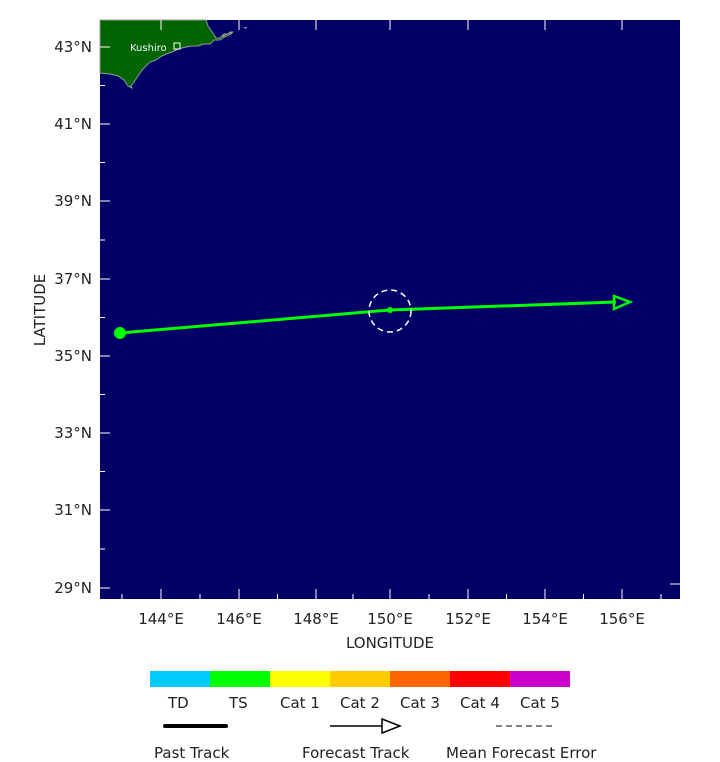 This screenshot has height=762, width=720. Describe the element at coordinates (73, 317) in the screenshot. I see `latitude-tick-labels: 43°N 41°N 39°N 37°N 35°N 33°N 31°N 29°N` at that location.